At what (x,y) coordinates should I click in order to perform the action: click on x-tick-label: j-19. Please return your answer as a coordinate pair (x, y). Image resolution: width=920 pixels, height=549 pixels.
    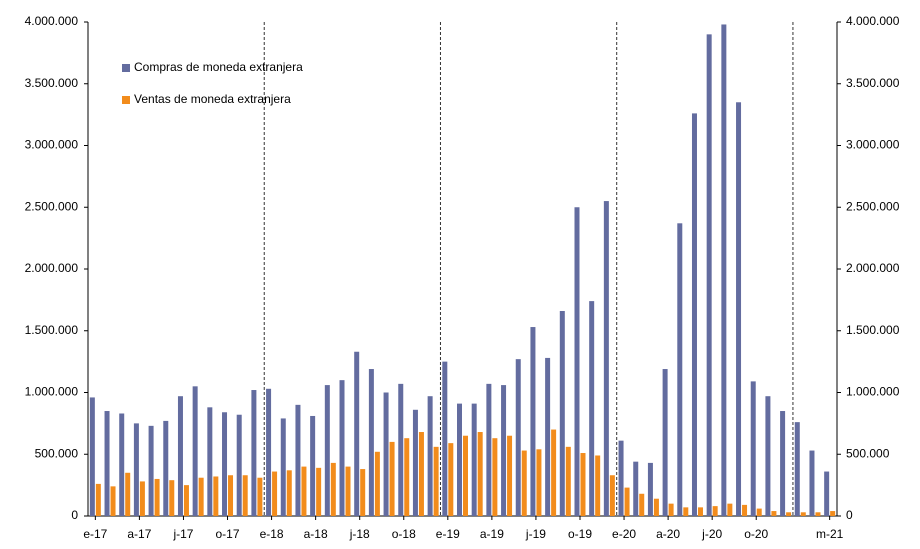
    Looking at the image, I should click on (535, 534).